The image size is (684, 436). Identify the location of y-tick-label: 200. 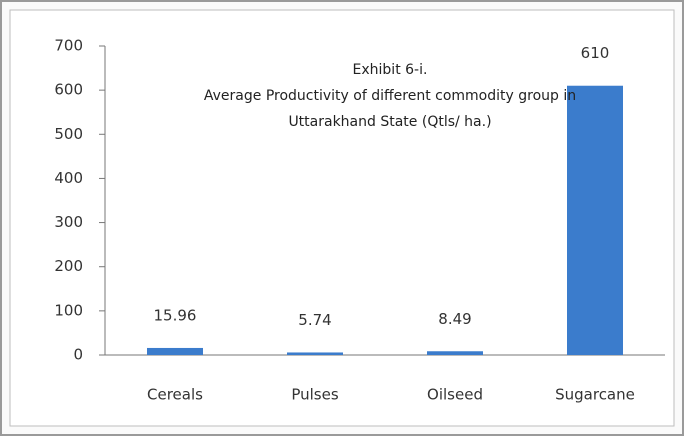
(68, 266).